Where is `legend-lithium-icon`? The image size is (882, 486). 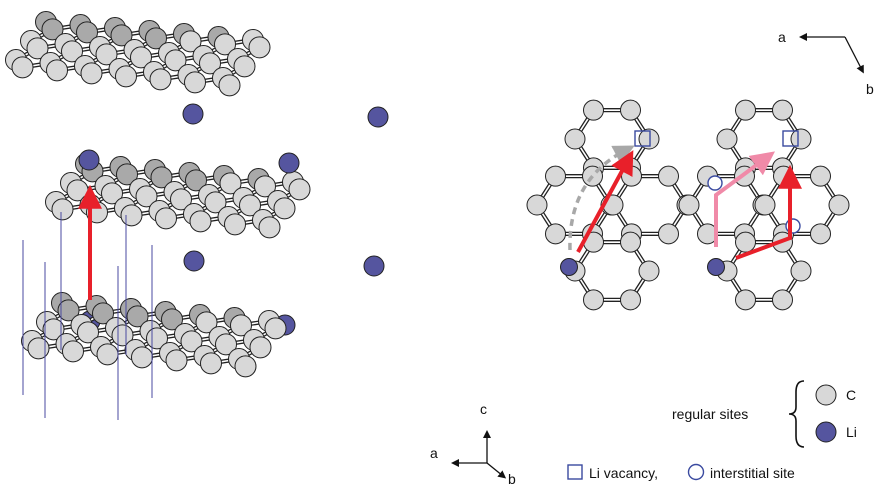
legend-lithium-icon is located at coordinates (826, 432).